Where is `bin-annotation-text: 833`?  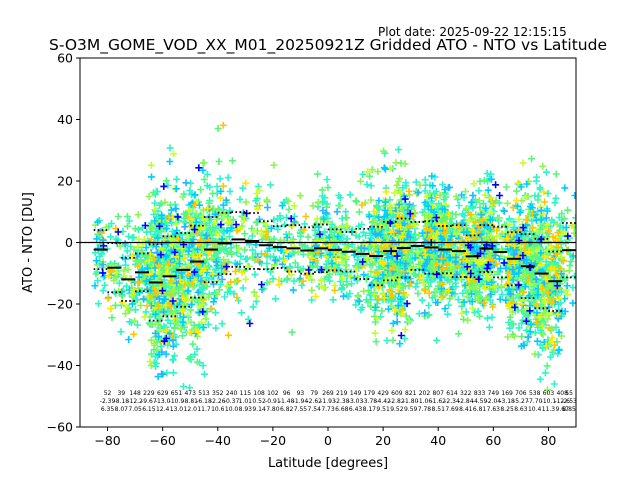
bin-annotation-text: 833 is located at coordinates (480, 393).